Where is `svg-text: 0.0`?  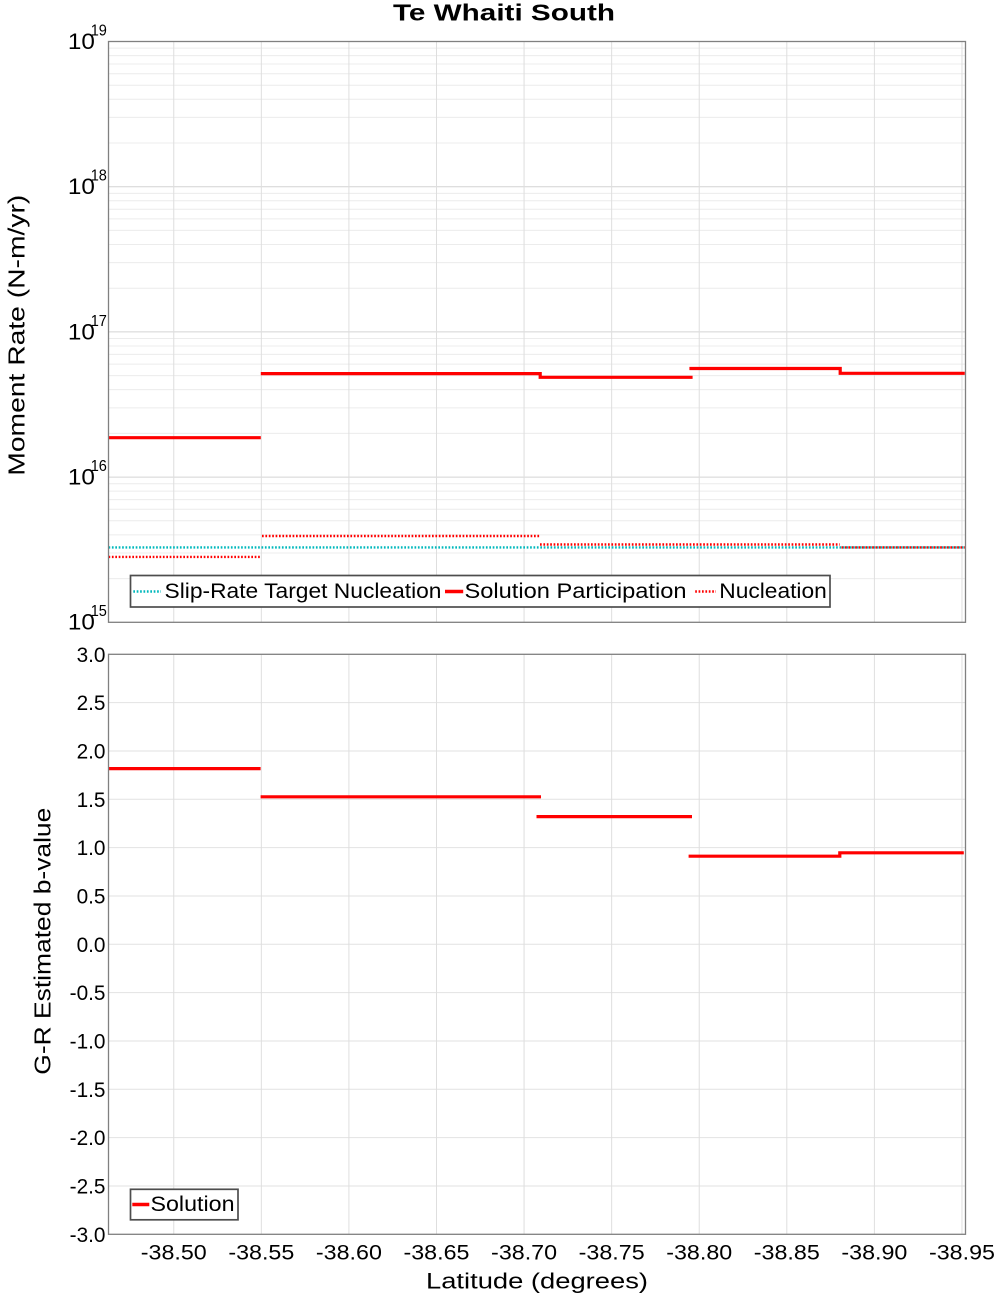
svg-text: 0.0 is located at coordinates (91, 945).